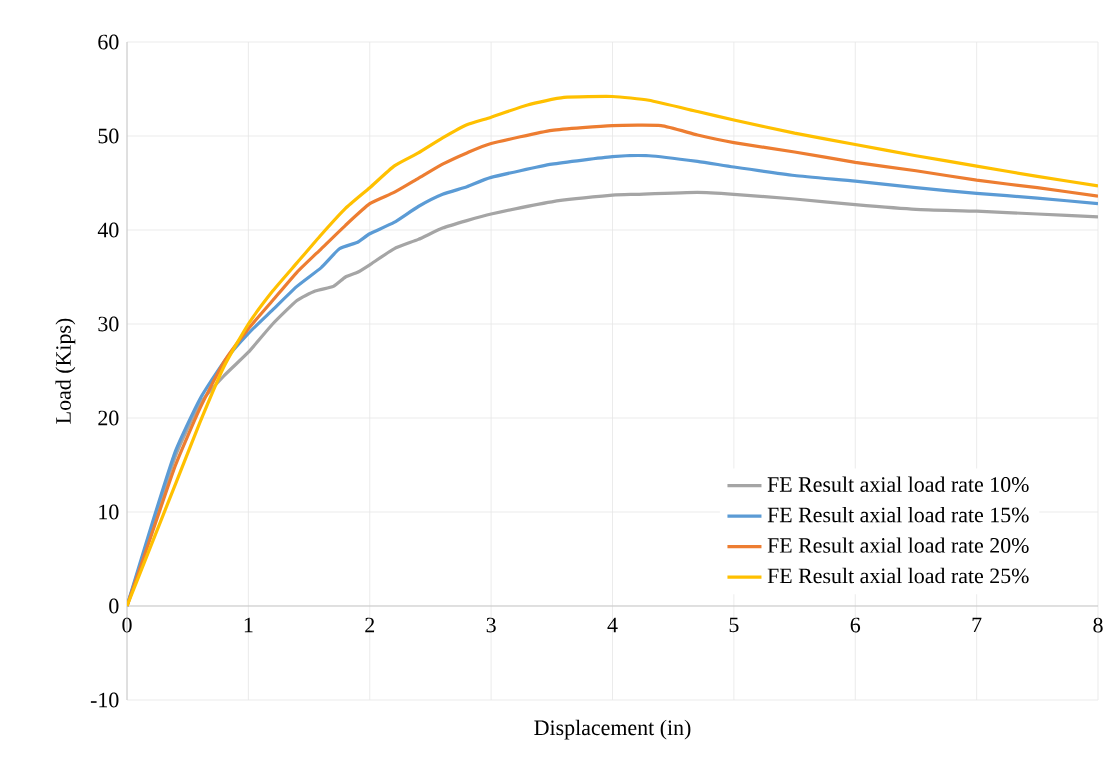 The width and height of the screenshot is (1110, 757). Describe the element at coordinates (104, 700) in the screenshot. I see `y-tick-label: -10` at that location.